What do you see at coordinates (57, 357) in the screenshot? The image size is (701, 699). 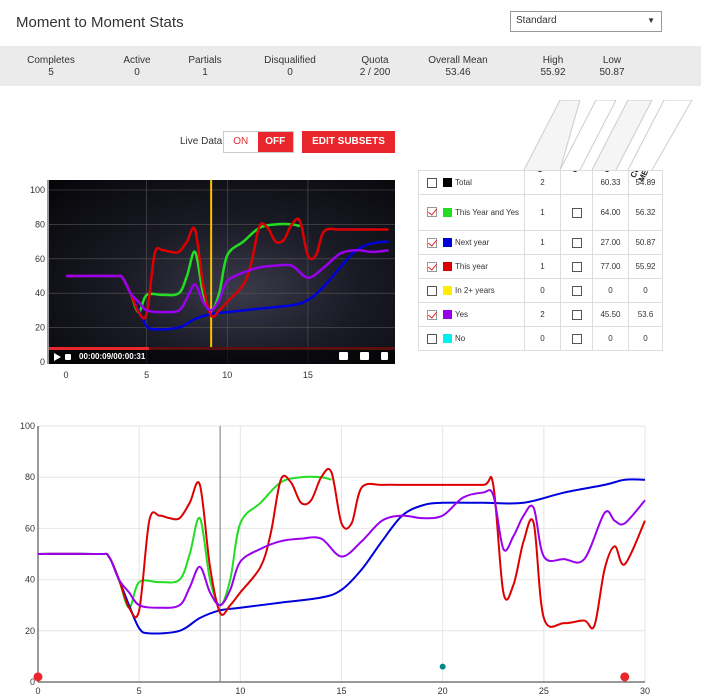 I see `play-icon` at bounding box center [57, 357].